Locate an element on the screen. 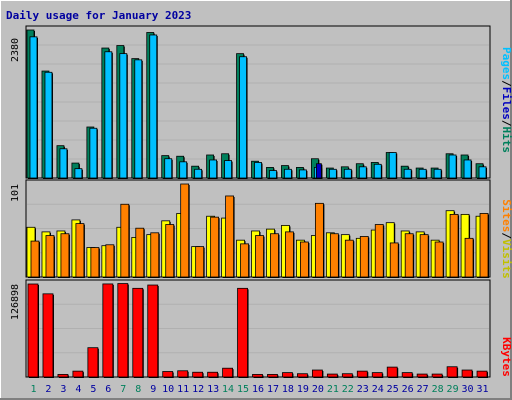 Image resolution: width=512 pixels, height=400 pixels. x-tick-label: 9 is located at coordinates (153, 389).